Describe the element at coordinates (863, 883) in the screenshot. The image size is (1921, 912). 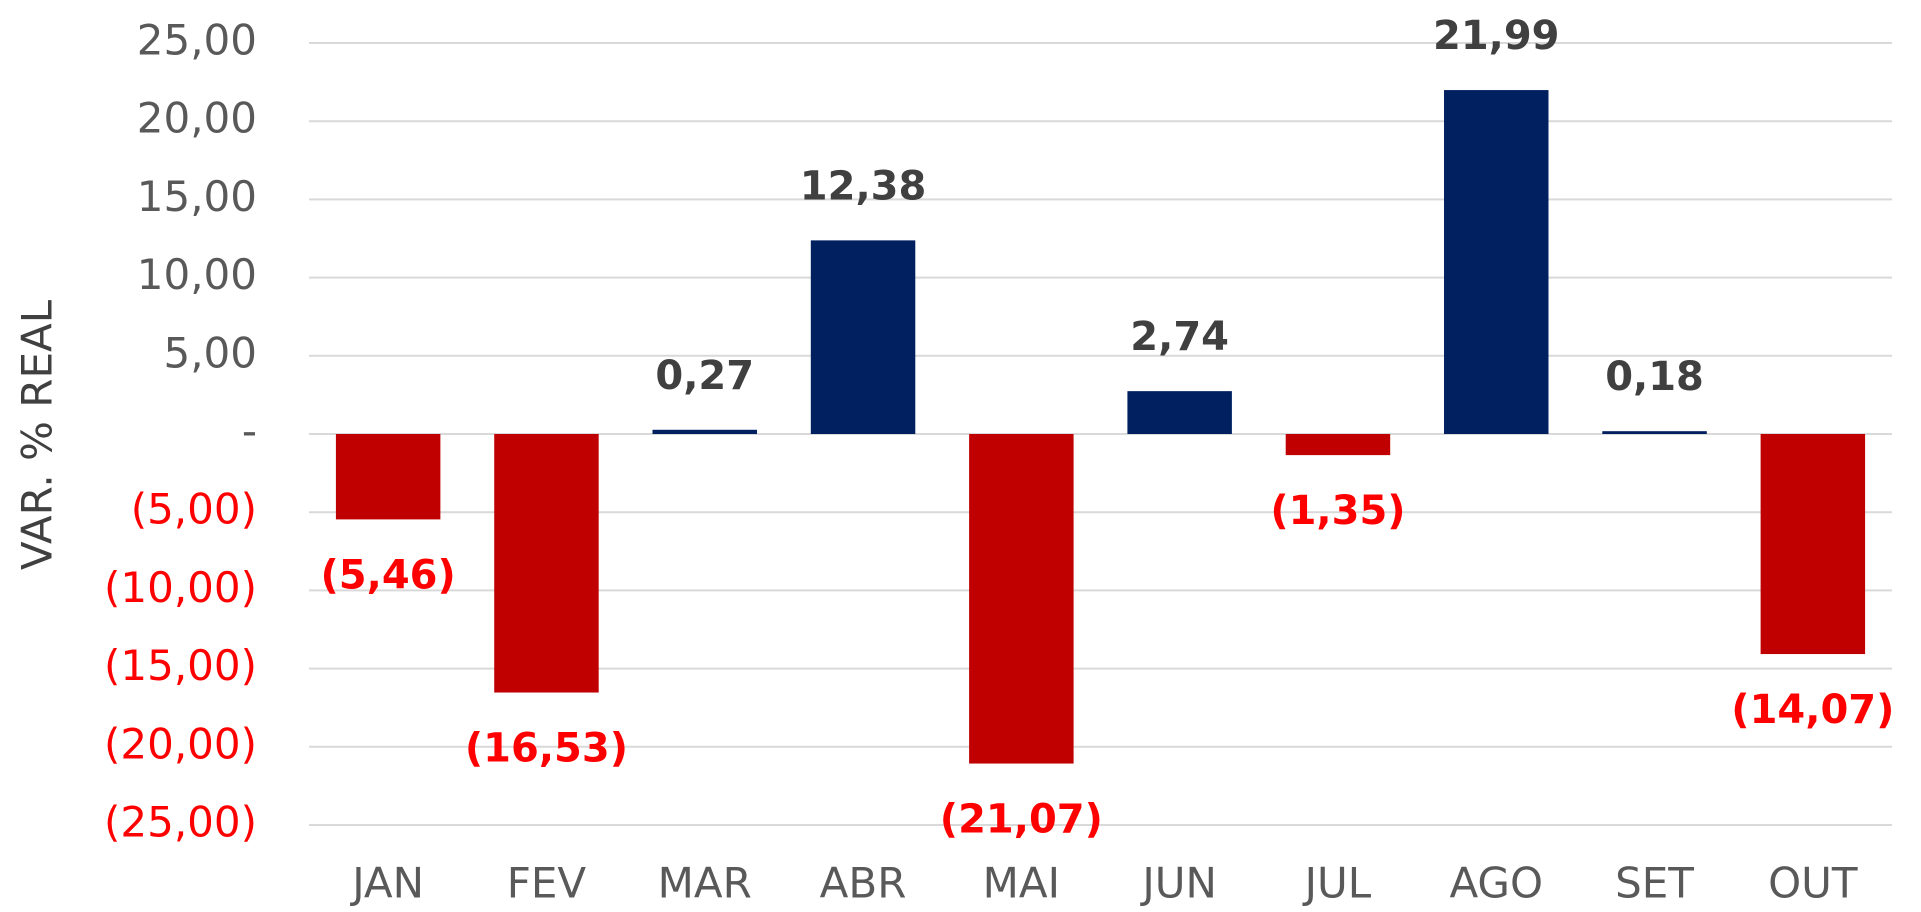
I see `x-tick-label: ABR` at that location.